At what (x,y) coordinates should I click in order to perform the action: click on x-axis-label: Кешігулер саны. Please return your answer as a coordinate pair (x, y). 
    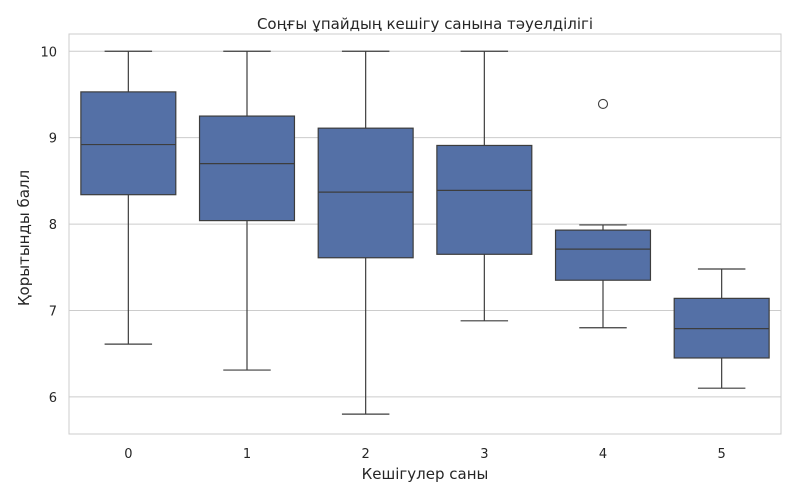
    Looking at the image, I should click on (425, 474).